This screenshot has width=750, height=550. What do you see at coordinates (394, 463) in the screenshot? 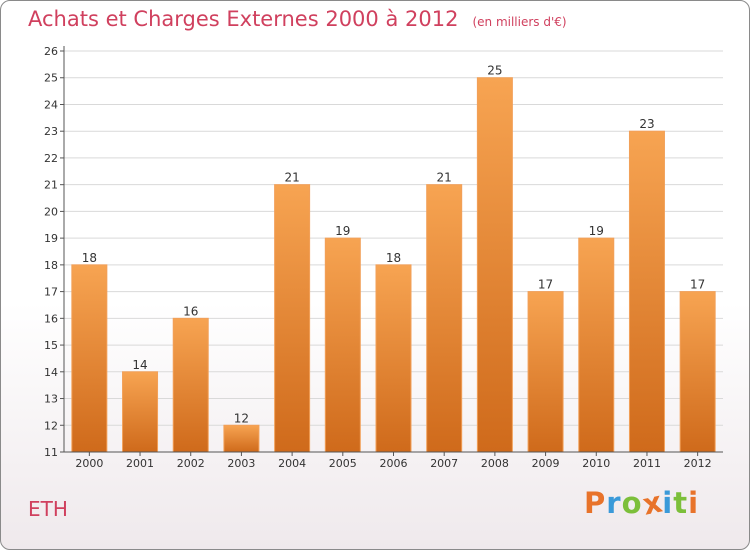
I see `x-tick-label-2006: 2006` at bounding box center [394, 463].